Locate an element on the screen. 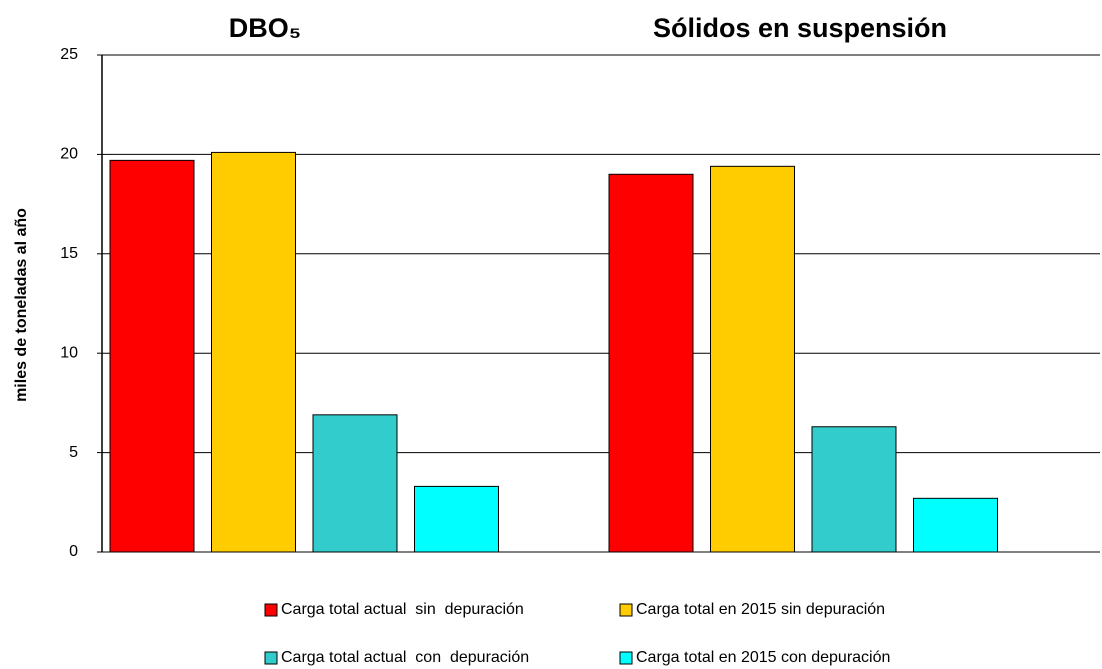  y-tick-label: 10 is located at coordinates (69, 352).